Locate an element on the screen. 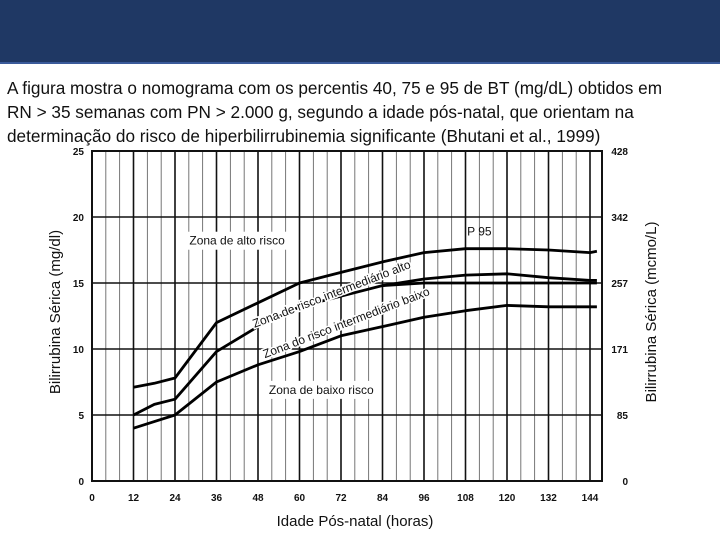 The image size is (720, 540). x-tick-label: 72 is located at coordinates (341, 498).